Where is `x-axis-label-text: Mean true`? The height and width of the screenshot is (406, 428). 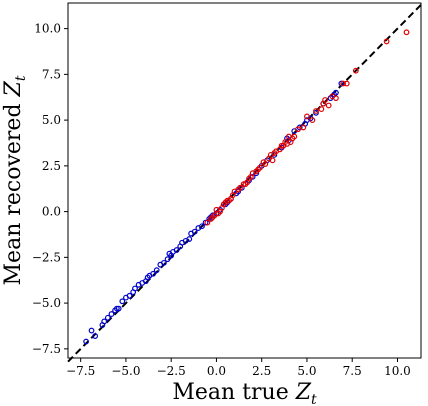 x-axis-label-text: Mean true is located at coordinates (233, 392).